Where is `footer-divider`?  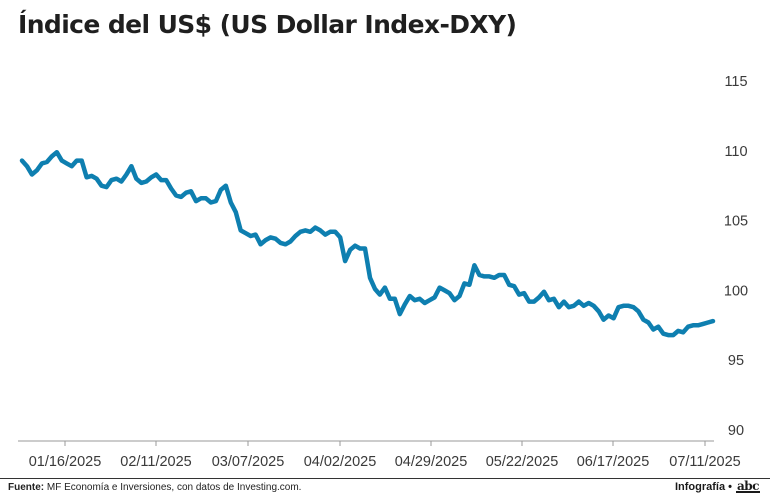 footer-divider is located at coordinates (385, 478).